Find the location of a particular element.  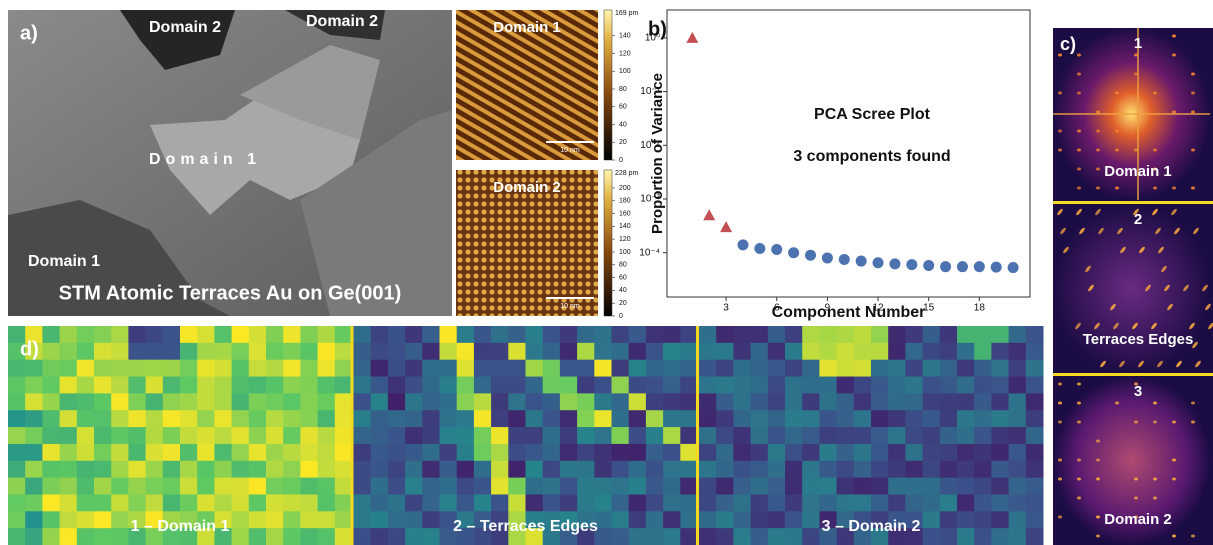

fft-number: 2 is located at coordinates (1138, 219).